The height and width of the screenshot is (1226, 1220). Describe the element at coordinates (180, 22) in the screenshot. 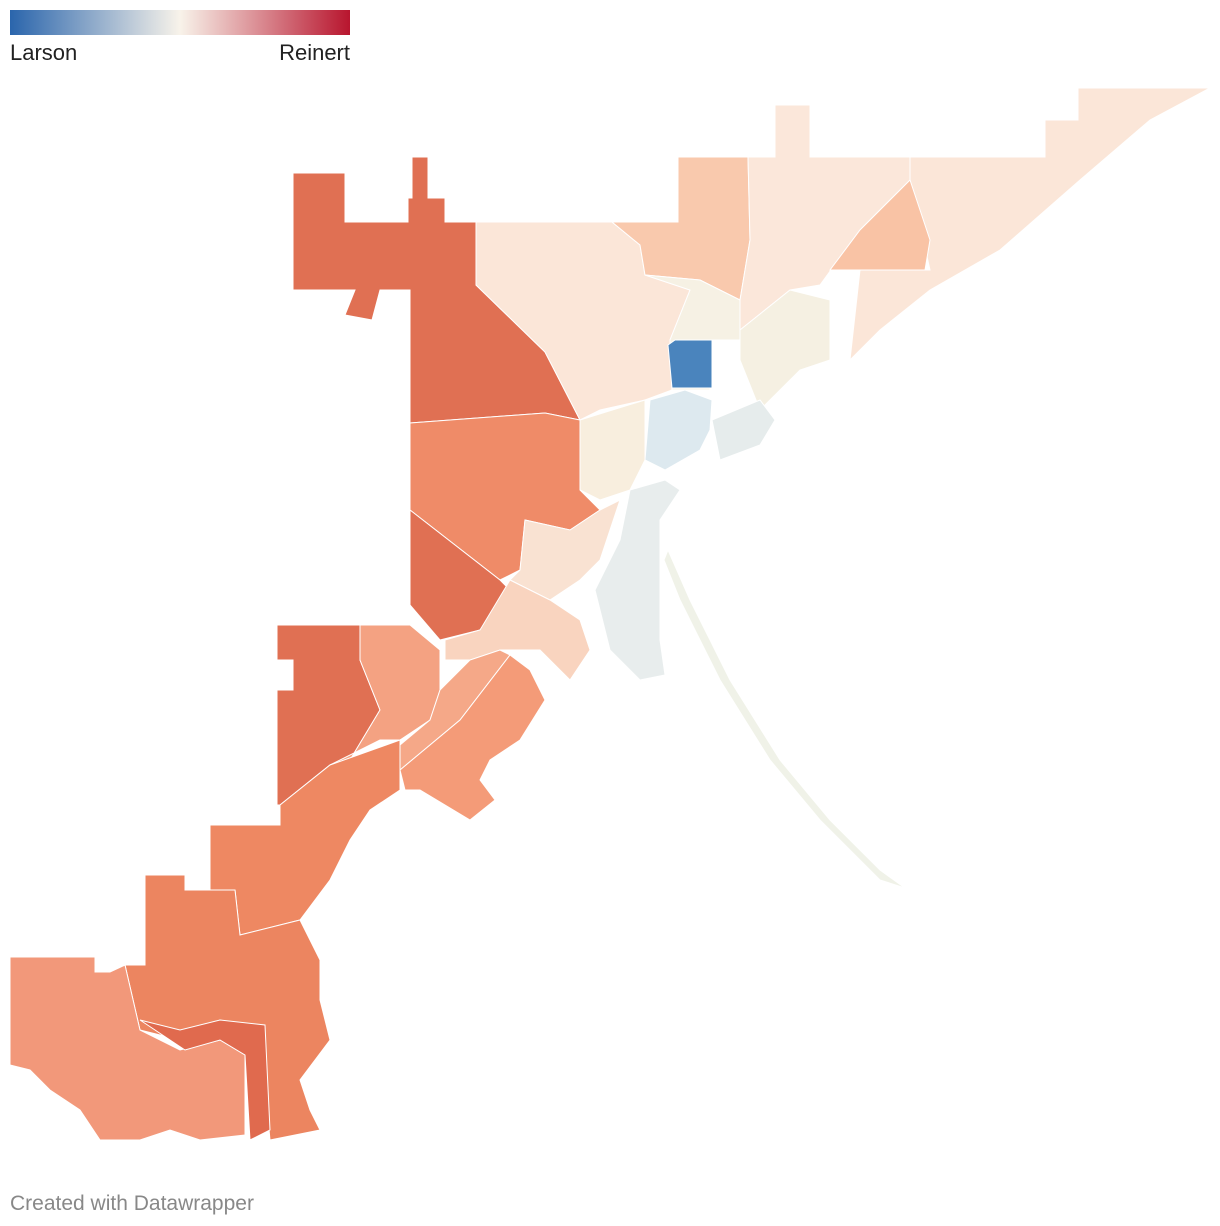

I see `legend-gradient` at that location.